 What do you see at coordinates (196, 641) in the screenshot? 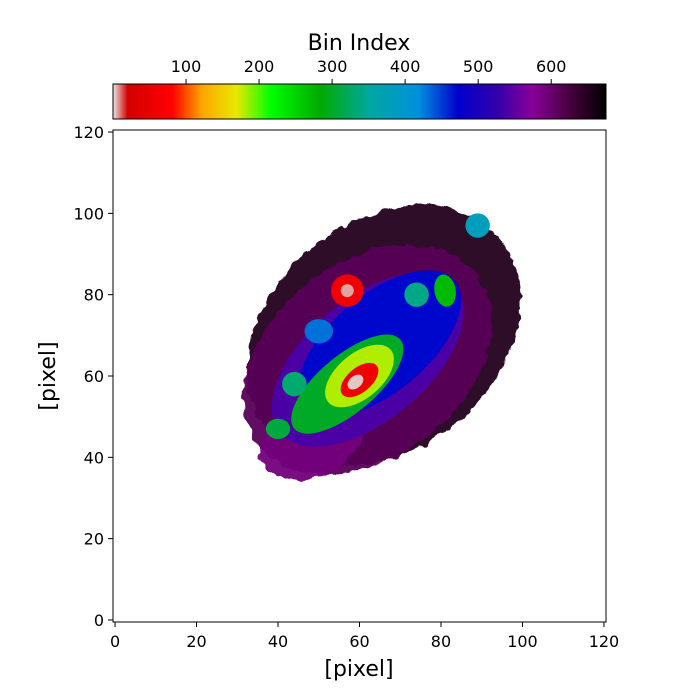
I see `x-tick-label: 20` at bounding box center [196, 641].